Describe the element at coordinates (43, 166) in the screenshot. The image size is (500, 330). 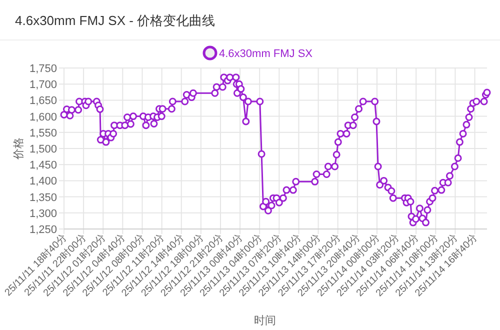
I see `y-tick-label: 1,450` at that location.